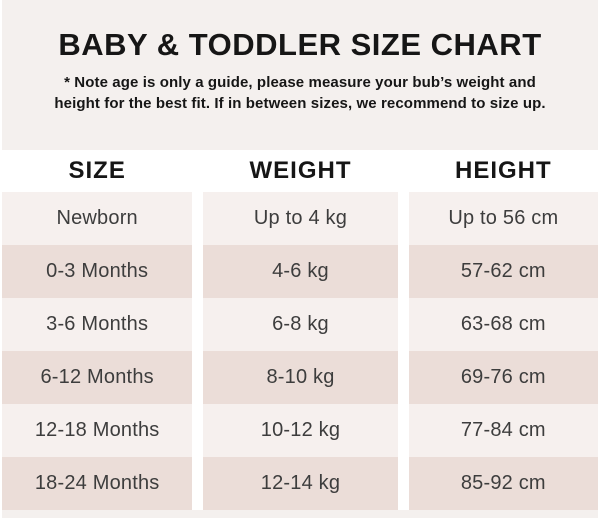  I want to click on cell-size: 18-24 Months, so click(97, 483).